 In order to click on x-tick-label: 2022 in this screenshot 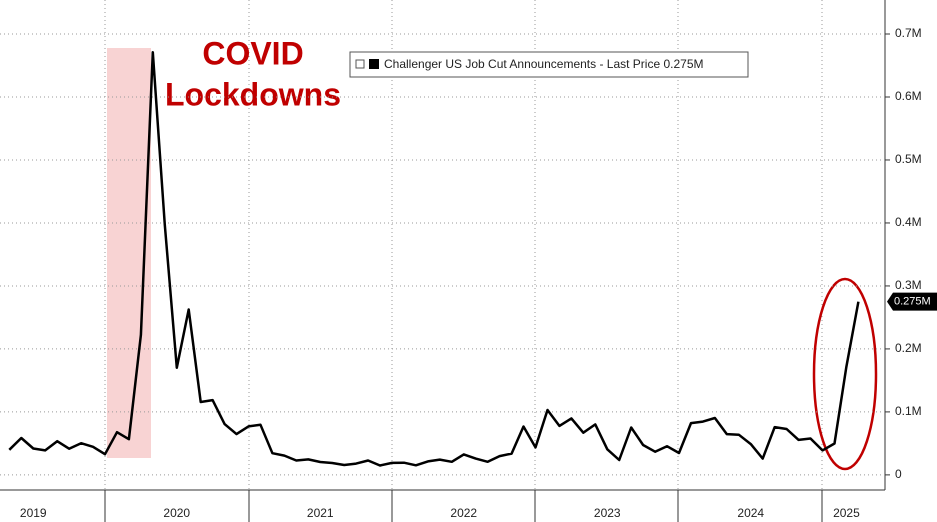, I will do `click(463, 513)`.